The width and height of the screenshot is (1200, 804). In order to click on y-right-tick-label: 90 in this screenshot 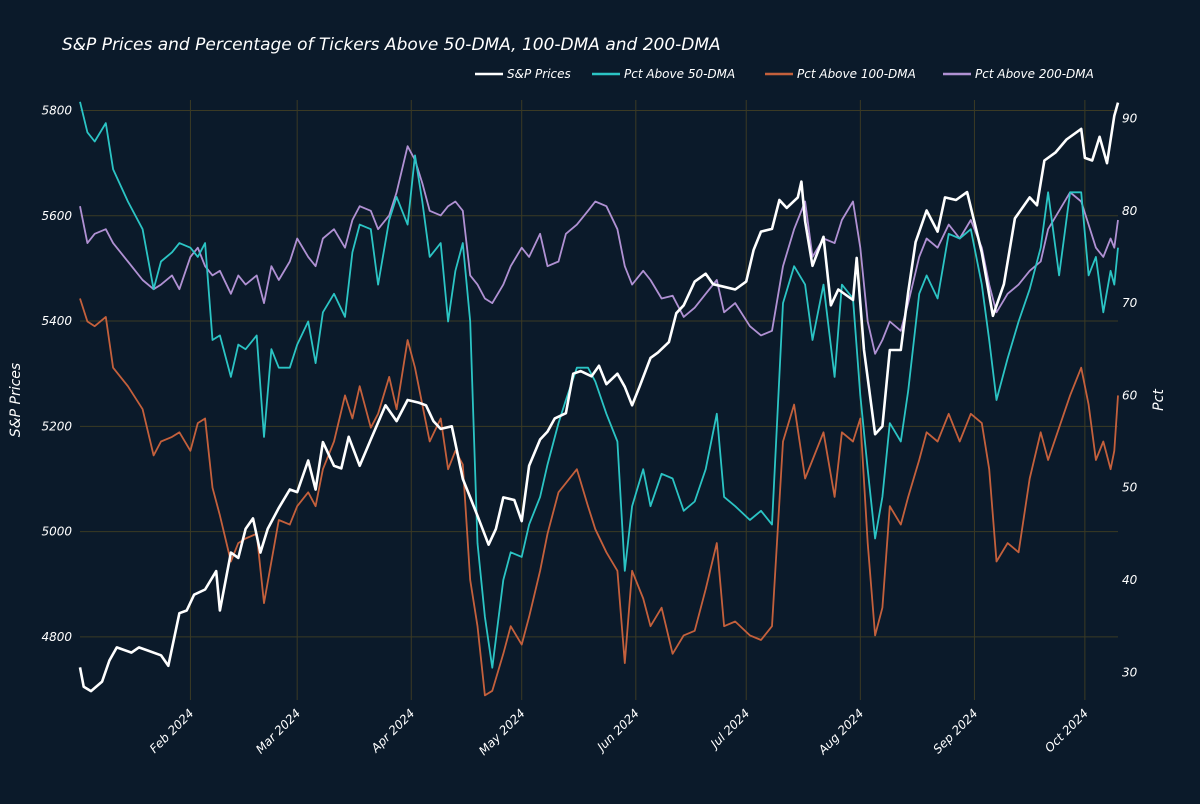, I will do `click(1130, 118)`.